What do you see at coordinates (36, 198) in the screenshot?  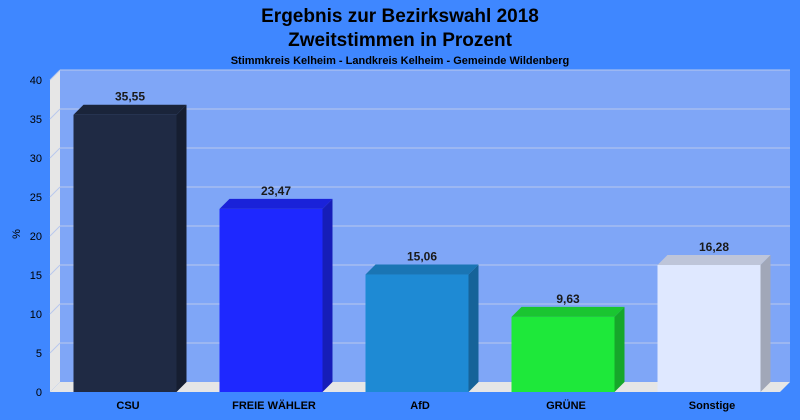 I see `y-tick-label: 25` at bounding box center [36, 198].